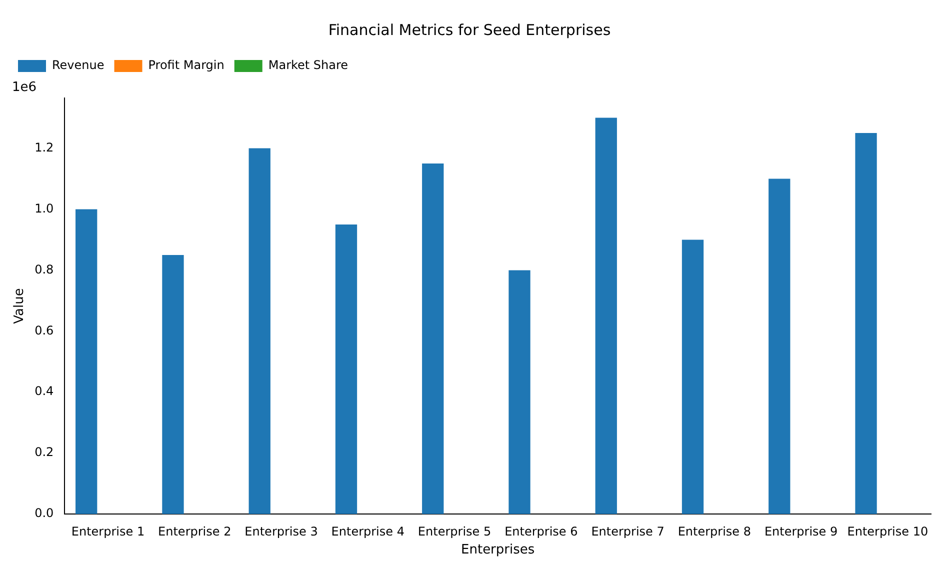  I want to click on y-tick-label: 0.0, so click(44, 513).